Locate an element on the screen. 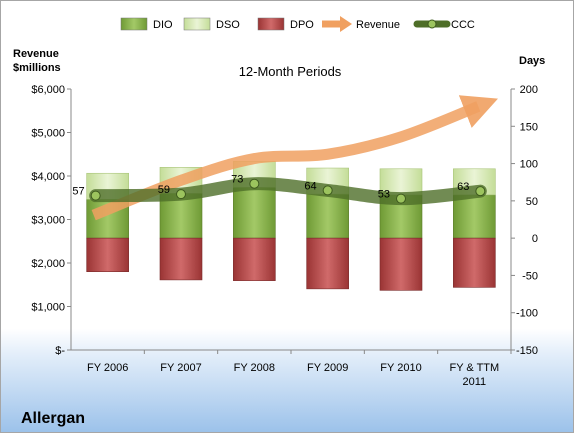  ccc-data-label: 63 is located at coordinates (463, 187).